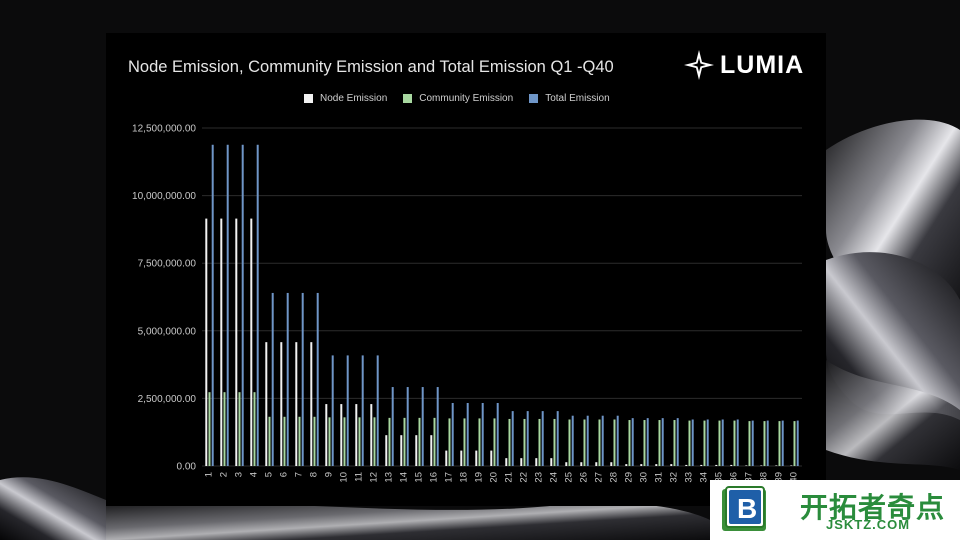 This screenshot has height=540, width=960. What do you see at coordinates (674, 477) in the screenshot?
I see `x-tick-label: 32` at bounding box center [674, 477].